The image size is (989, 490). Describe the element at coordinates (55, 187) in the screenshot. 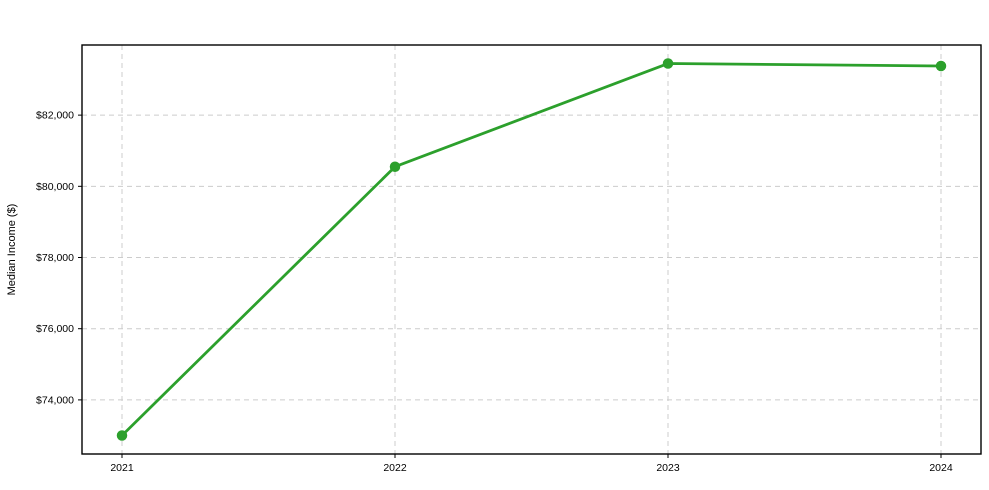

I see `y-tick-label: $80,000` at that location.